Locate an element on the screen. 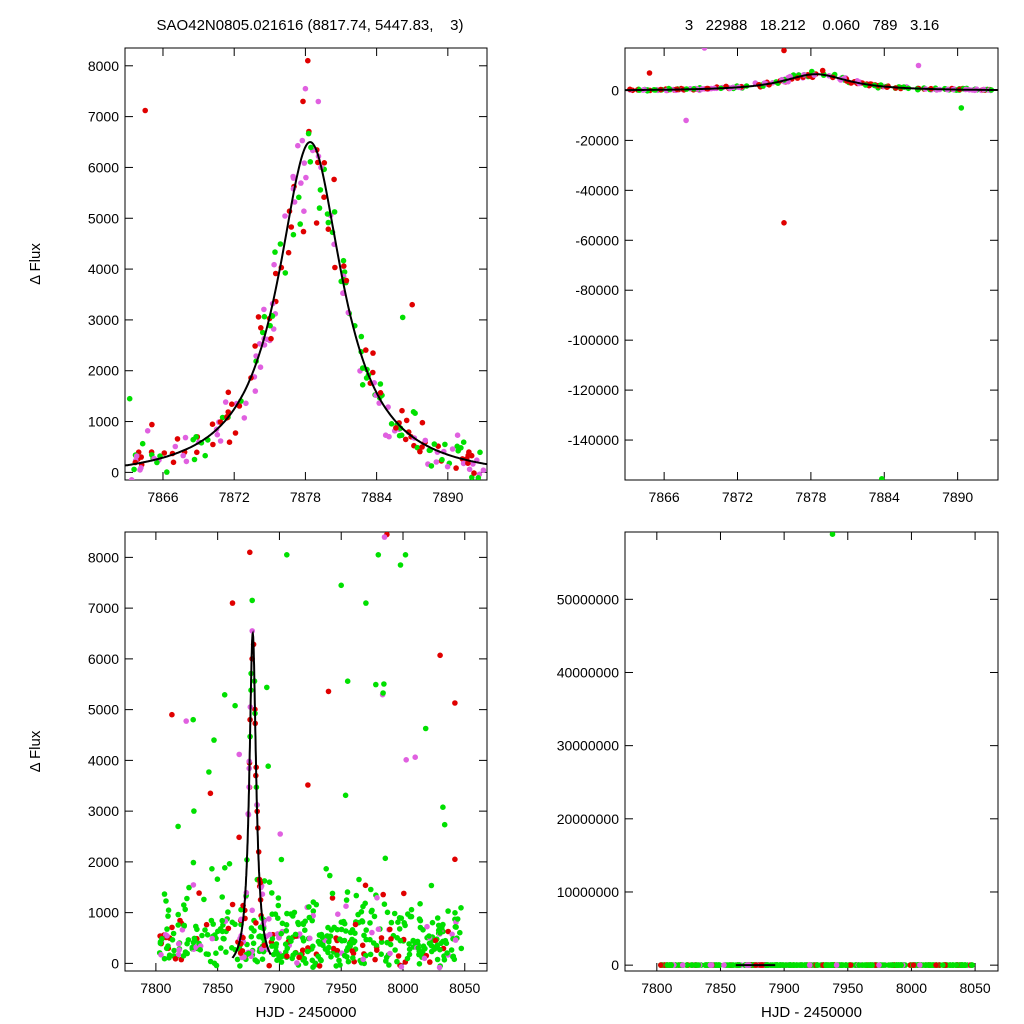  y-tick-label: 10000000 is located at coordinates (588, 892).